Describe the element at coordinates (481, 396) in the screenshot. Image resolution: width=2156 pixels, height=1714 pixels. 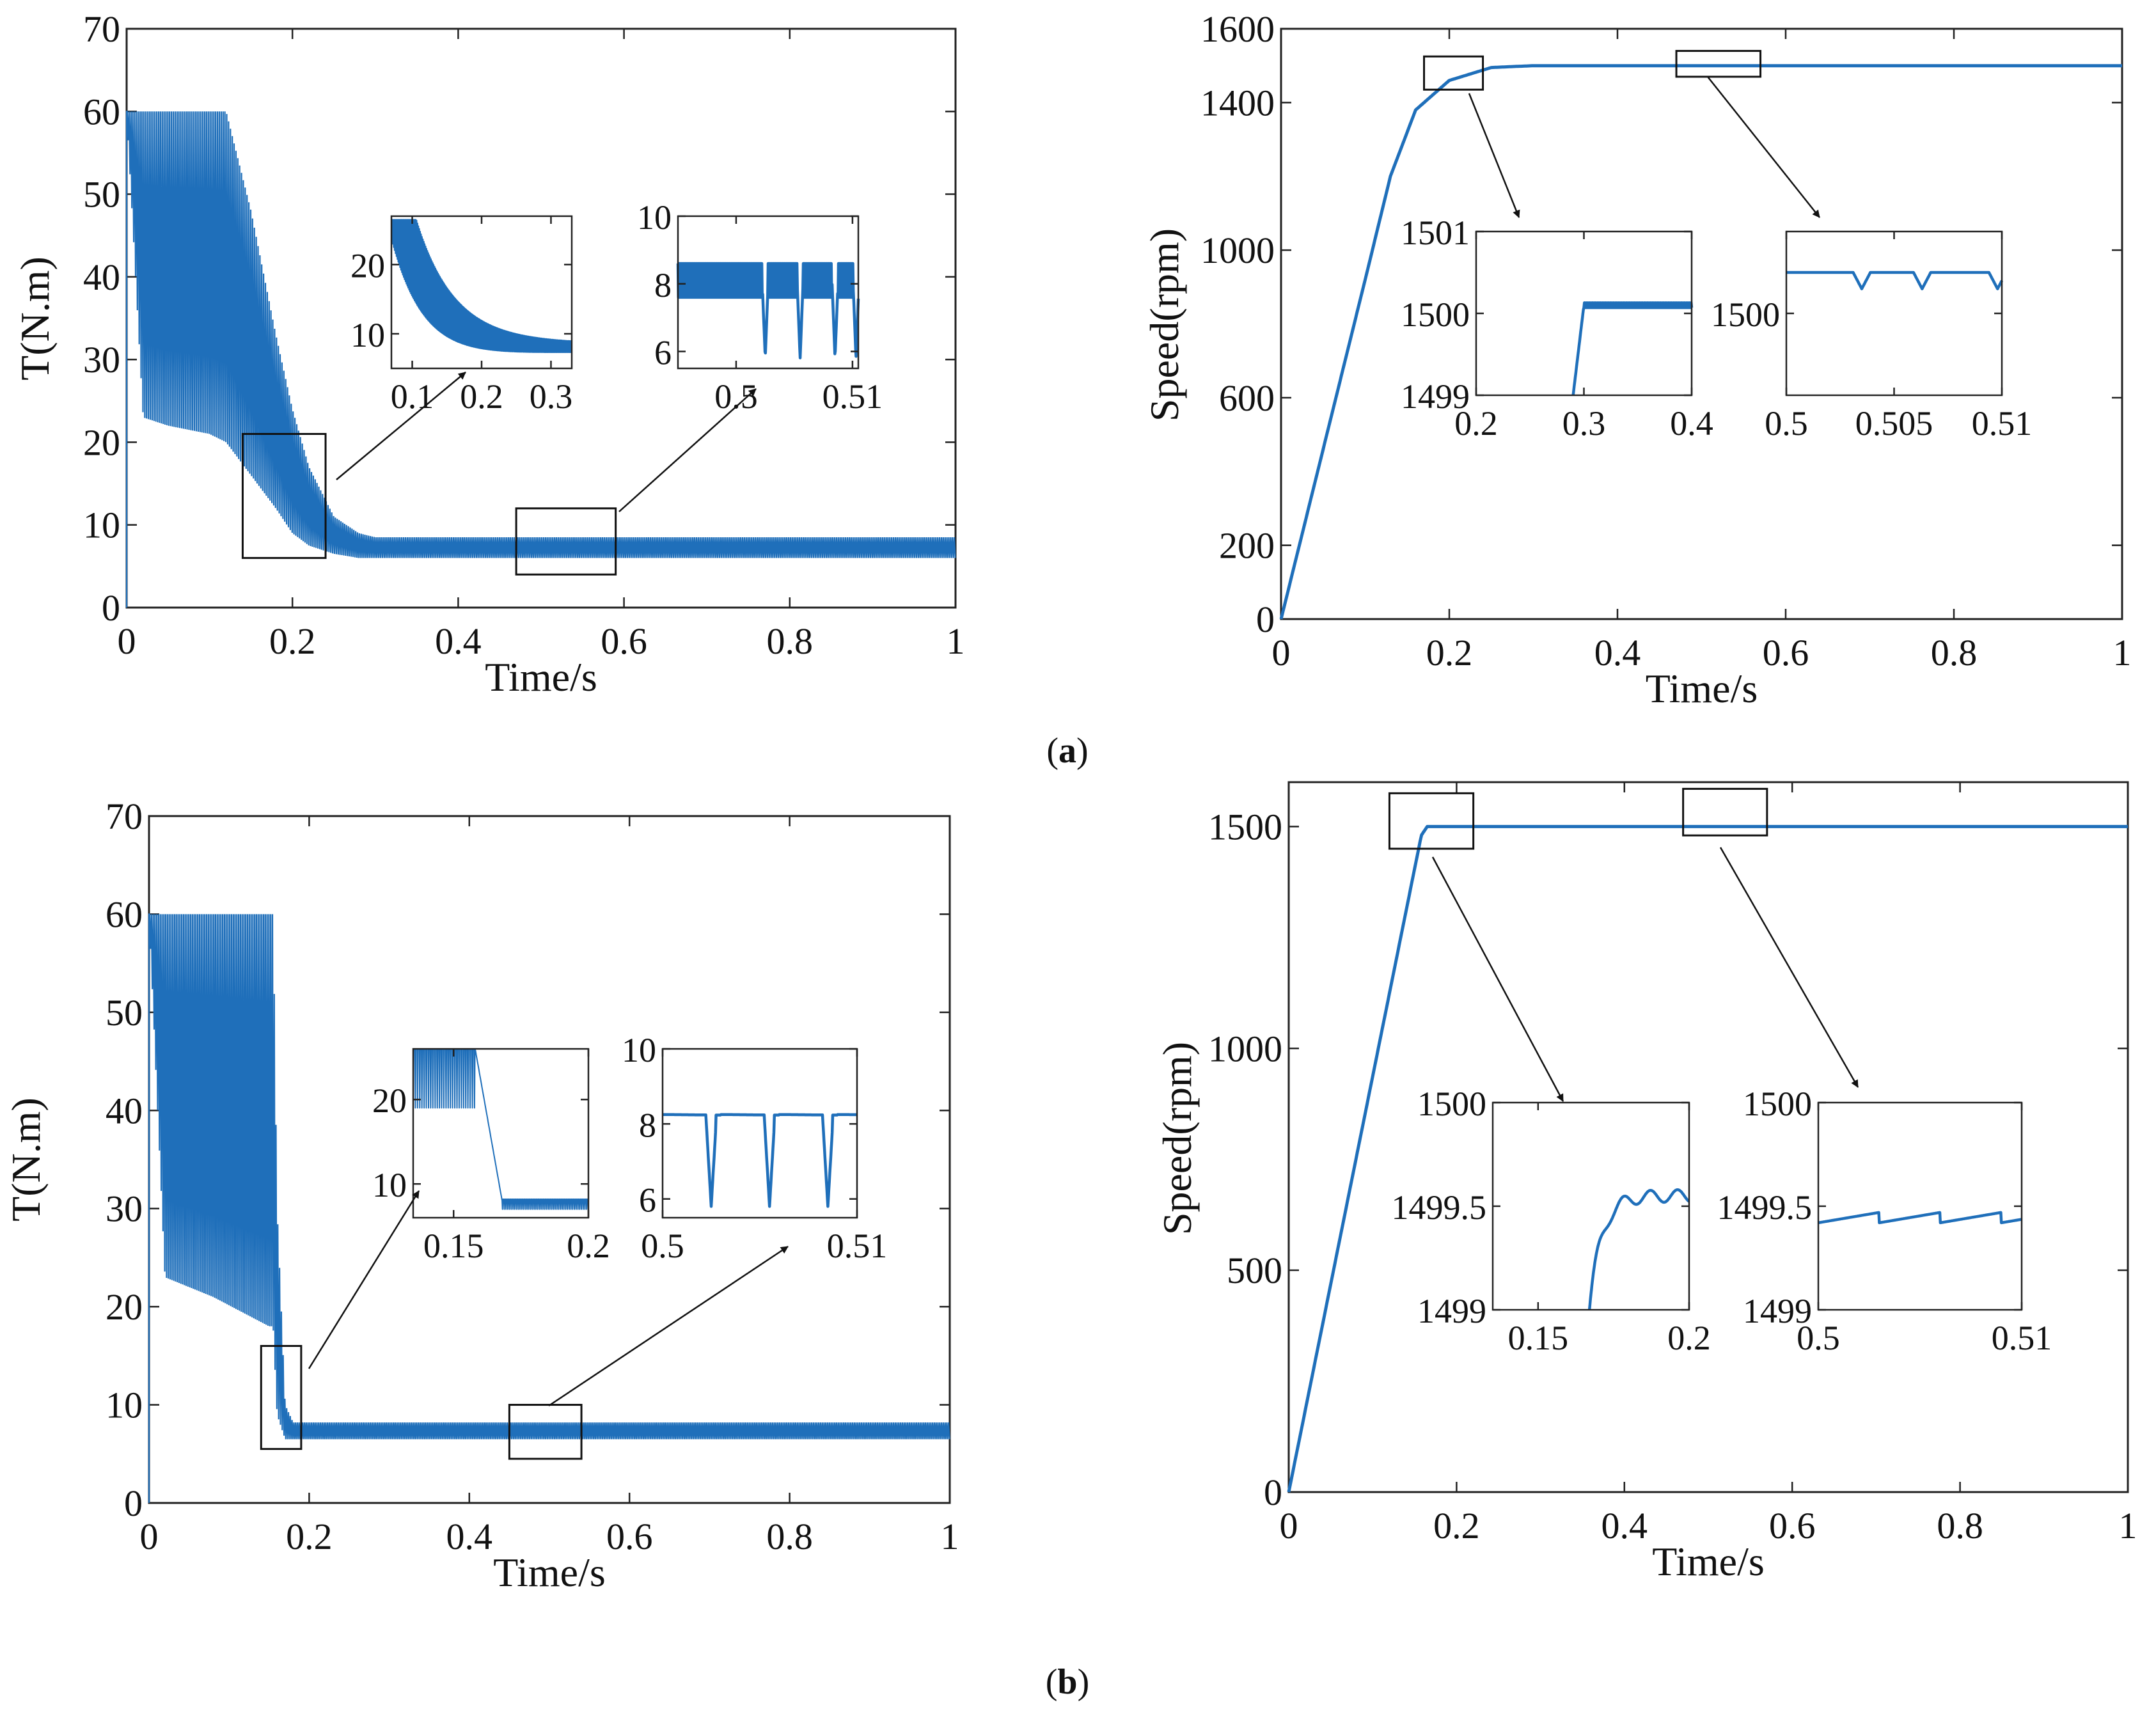
I see `a_torque-inset-1-xtick-label: 0.2` at that location.